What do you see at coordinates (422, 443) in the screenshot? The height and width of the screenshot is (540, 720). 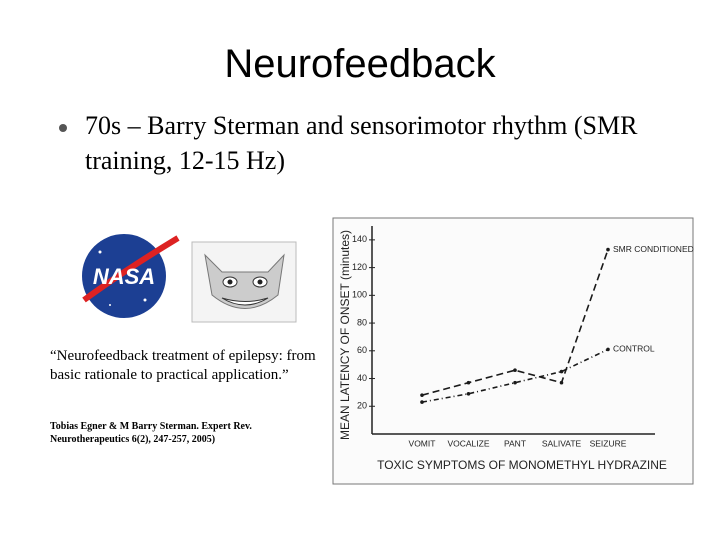 I see `x-tick-label: VOMIT` at bounding box center [422, 443].